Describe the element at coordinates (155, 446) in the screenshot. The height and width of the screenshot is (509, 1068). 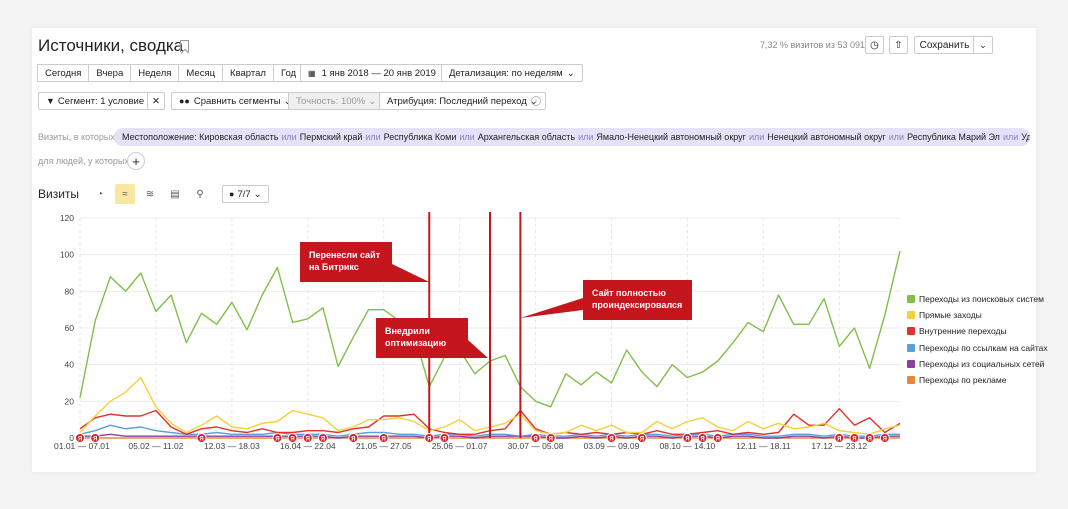
I see `x-tick-label: 05.02 — 11.02` at that location.